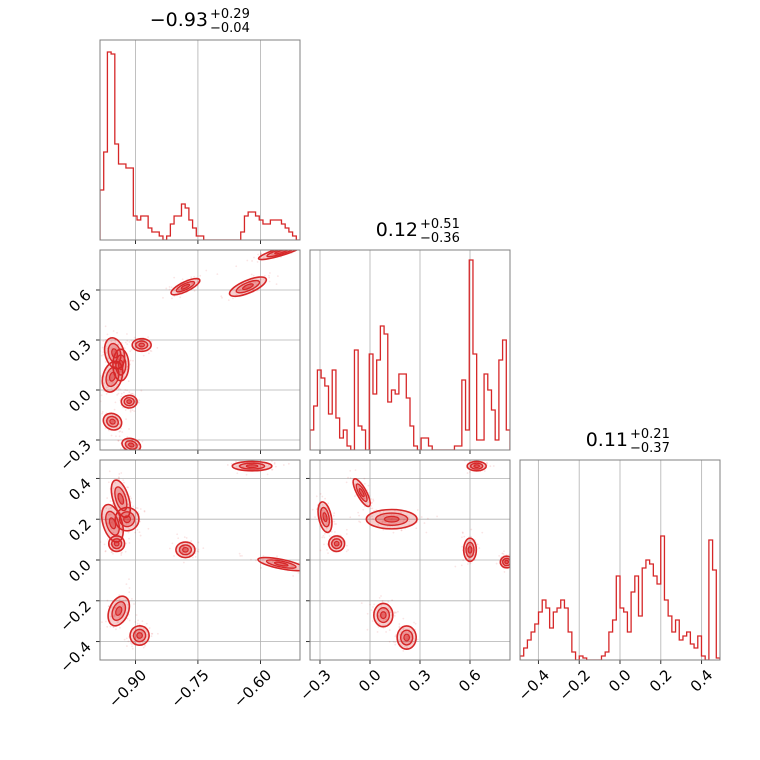 This screenshot has width=760, height=760. I want to click on y-tick-label: −0.3, so click(75, 455).